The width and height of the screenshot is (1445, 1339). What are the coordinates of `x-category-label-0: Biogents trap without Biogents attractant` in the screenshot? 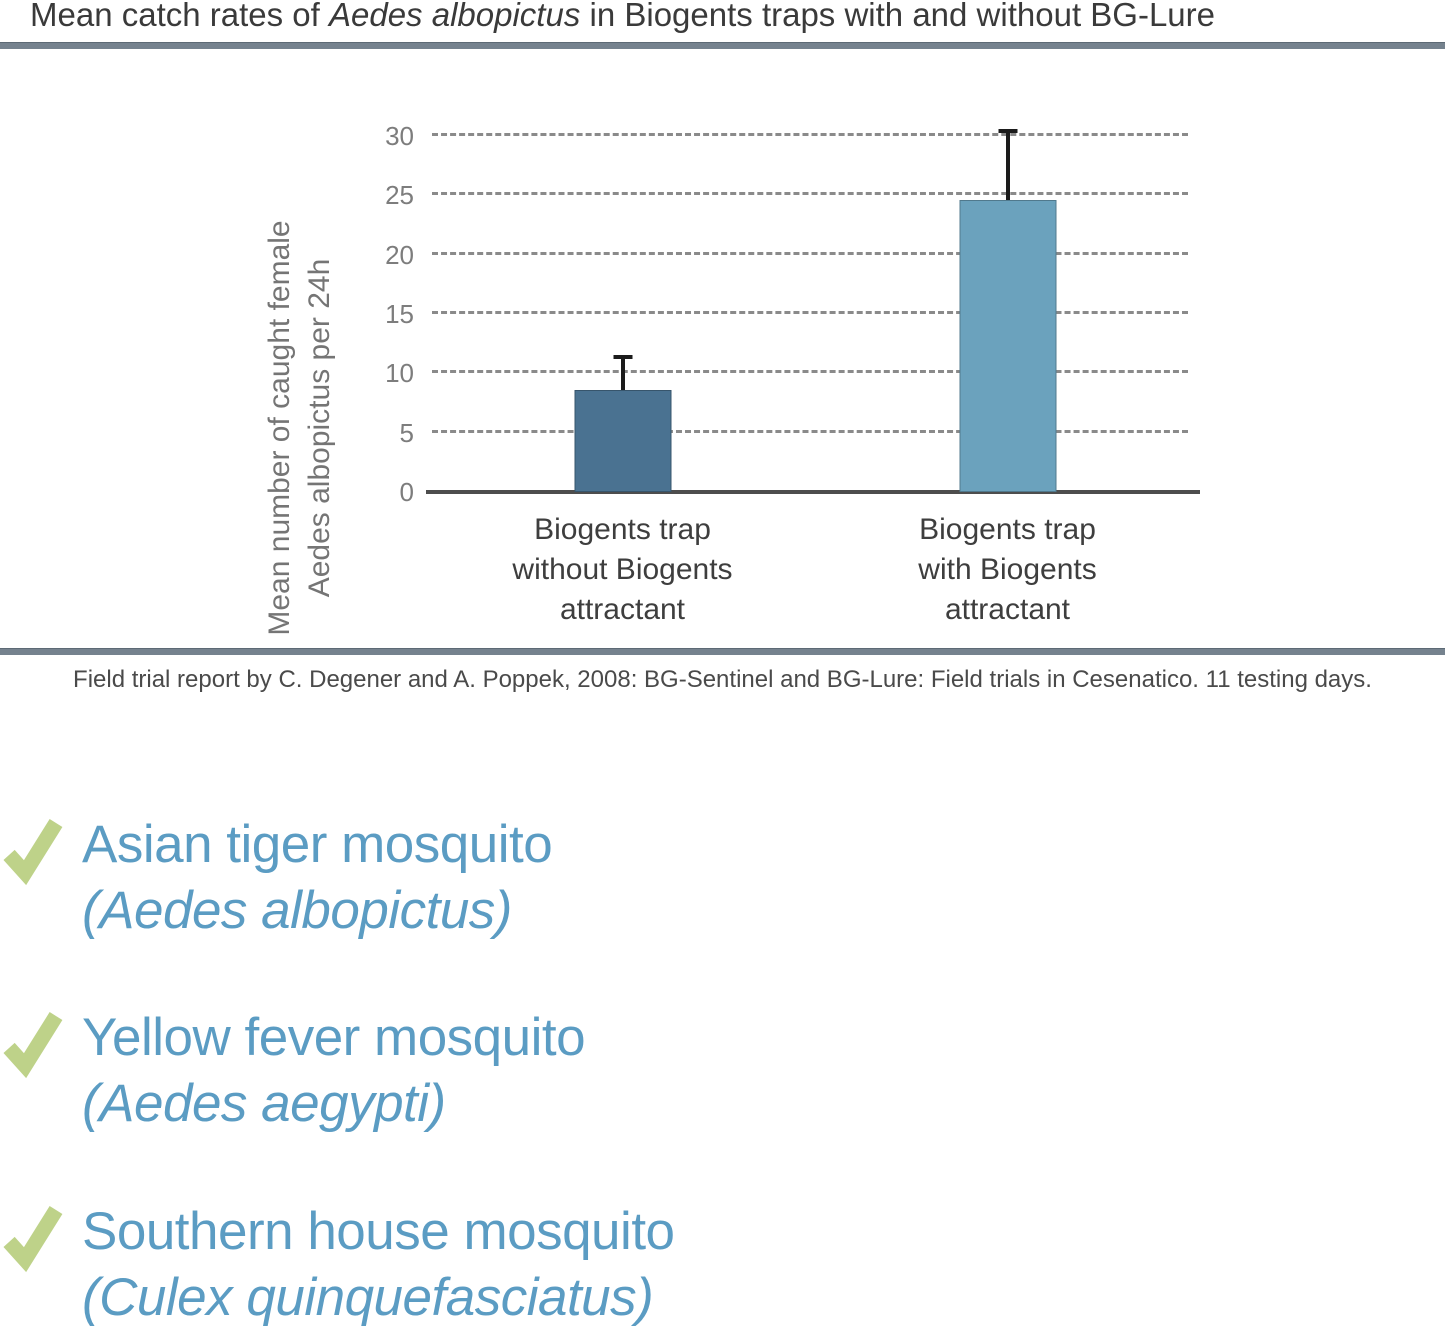 It's located at (622, 570).